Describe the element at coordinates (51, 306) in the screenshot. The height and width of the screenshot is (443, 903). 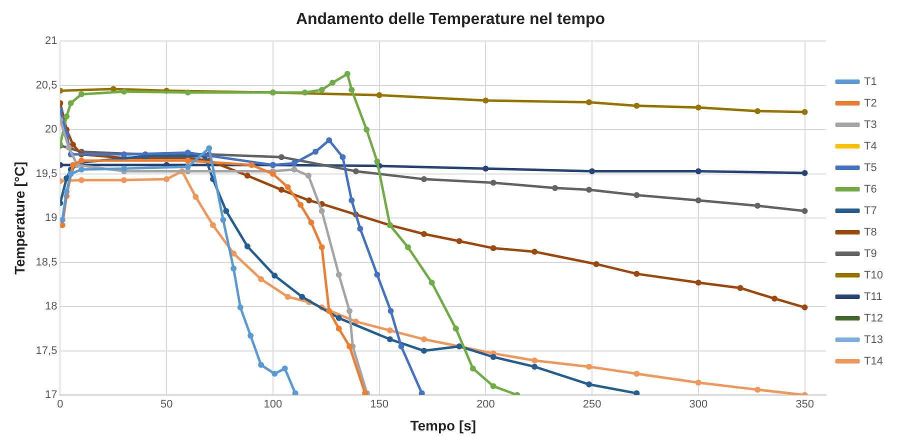
I see `y-tick-label: 18` at that location.